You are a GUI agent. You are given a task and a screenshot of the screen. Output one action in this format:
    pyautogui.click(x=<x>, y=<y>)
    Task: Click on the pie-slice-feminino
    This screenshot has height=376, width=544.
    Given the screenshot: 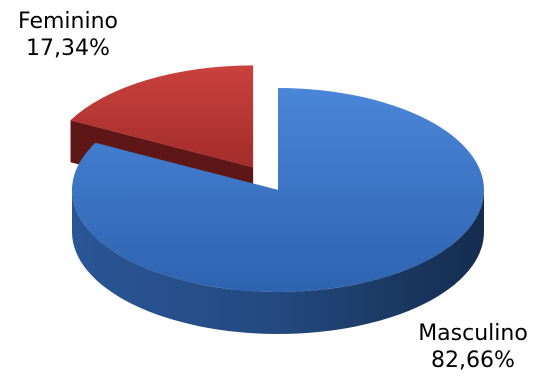 What is the action you would take?
    pyautogui.click(x=162, y=116)
    